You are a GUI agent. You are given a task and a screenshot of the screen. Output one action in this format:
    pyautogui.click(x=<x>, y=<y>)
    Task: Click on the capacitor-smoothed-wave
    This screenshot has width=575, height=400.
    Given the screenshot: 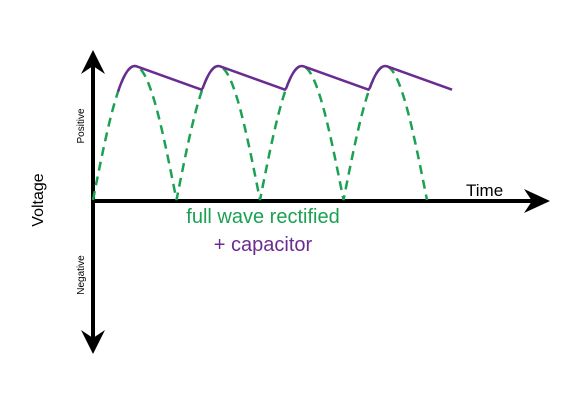 What is the action you would take?
    pyautogui.click(x=284, y=78)
    